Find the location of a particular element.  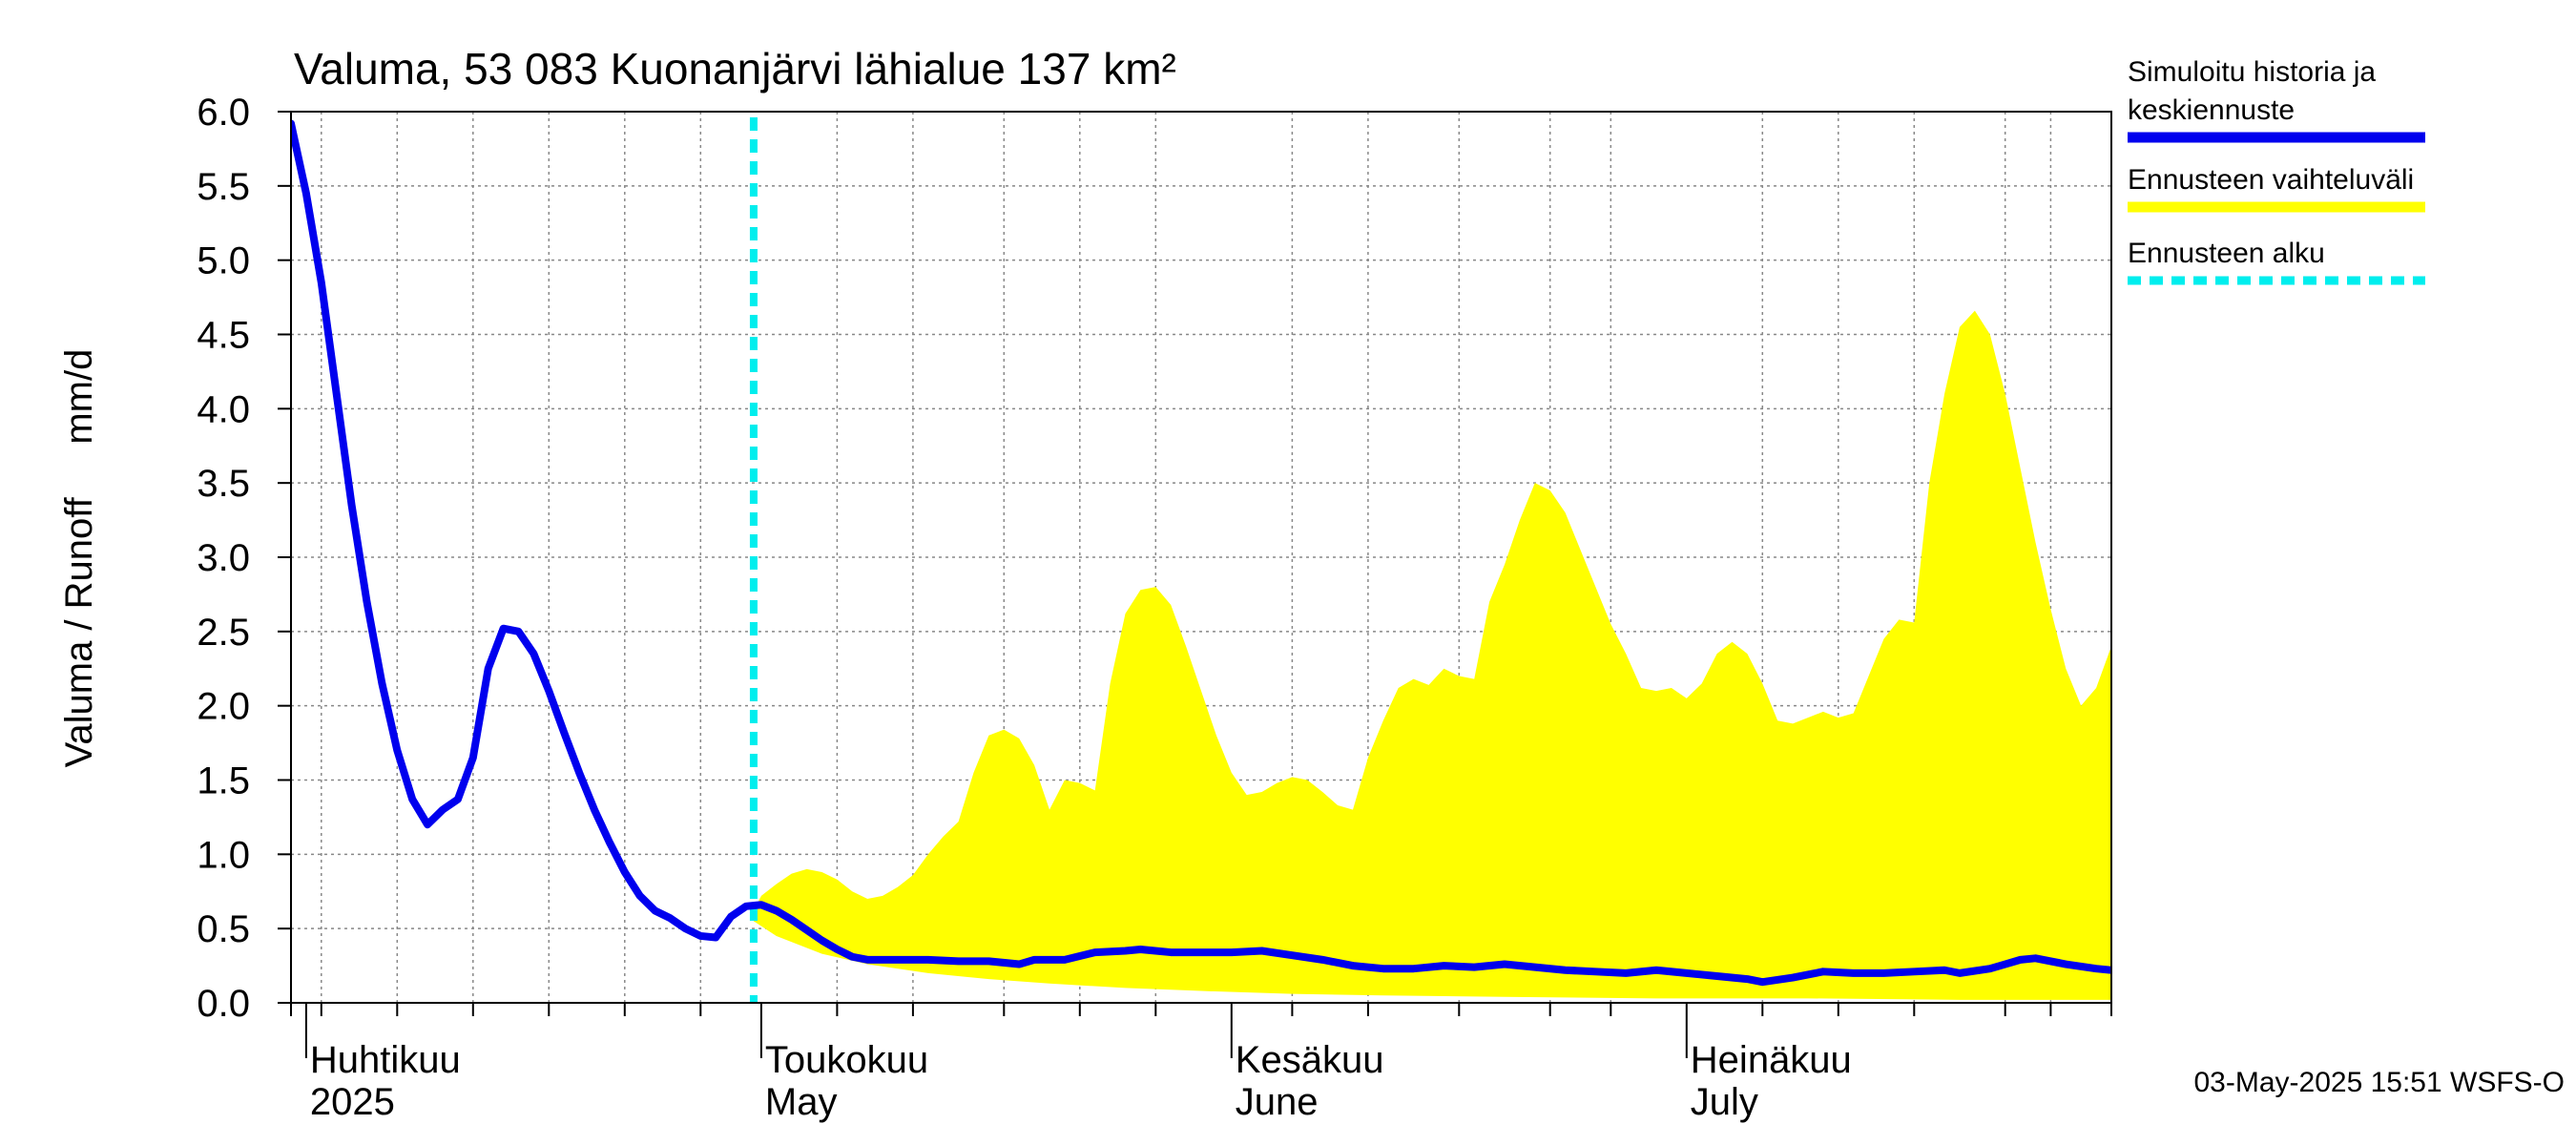

month-sublabel: May is located at coordinates (801, 1102).